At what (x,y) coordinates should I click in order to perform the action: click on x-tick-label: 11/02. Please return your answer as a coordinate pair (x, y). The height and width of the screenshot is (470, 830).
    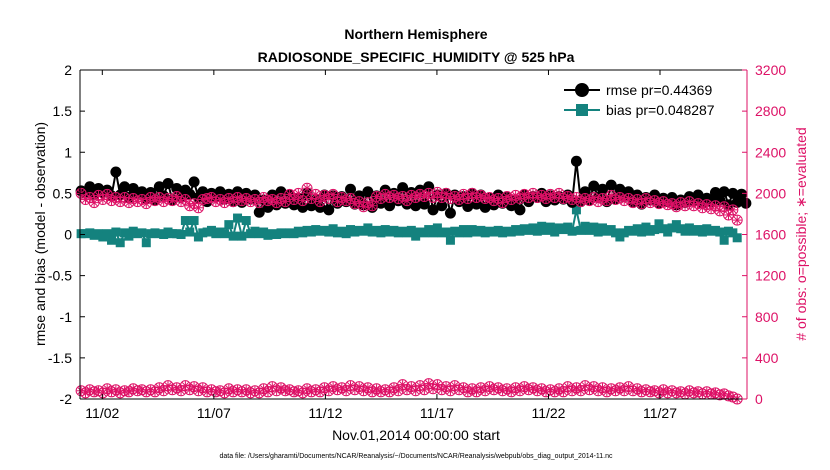
    Looking at the image, I should click on (102, 413).